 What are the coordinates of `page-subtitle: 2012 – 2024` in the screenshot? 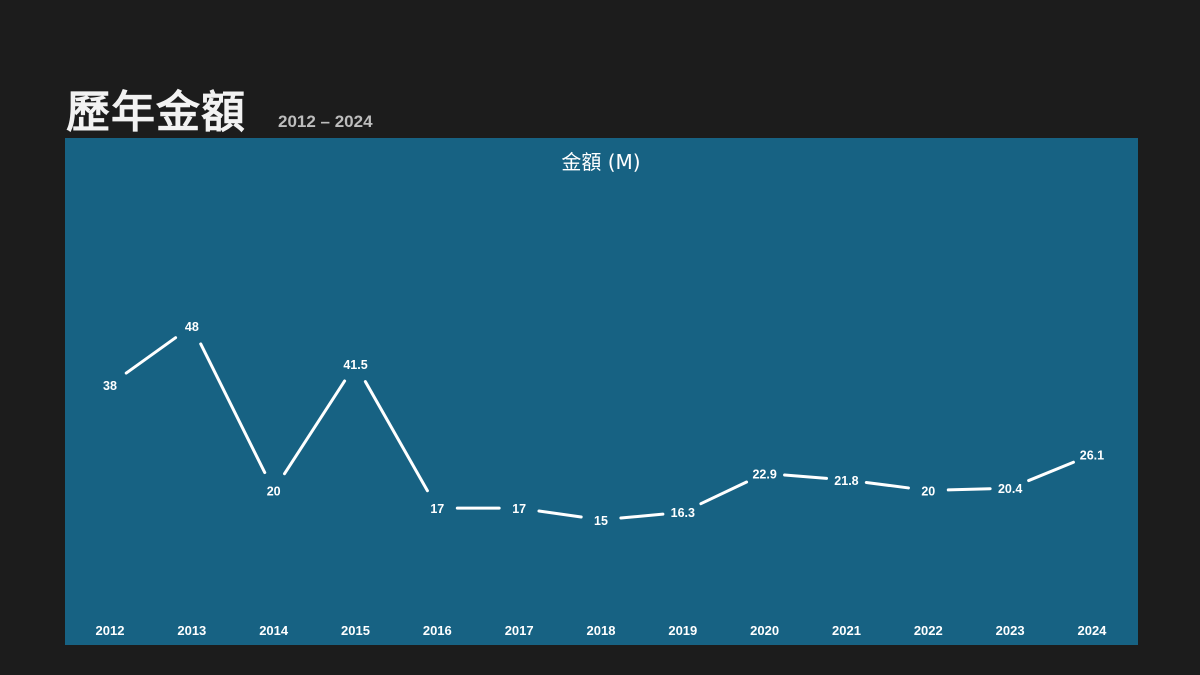 It's located at (325, 121).